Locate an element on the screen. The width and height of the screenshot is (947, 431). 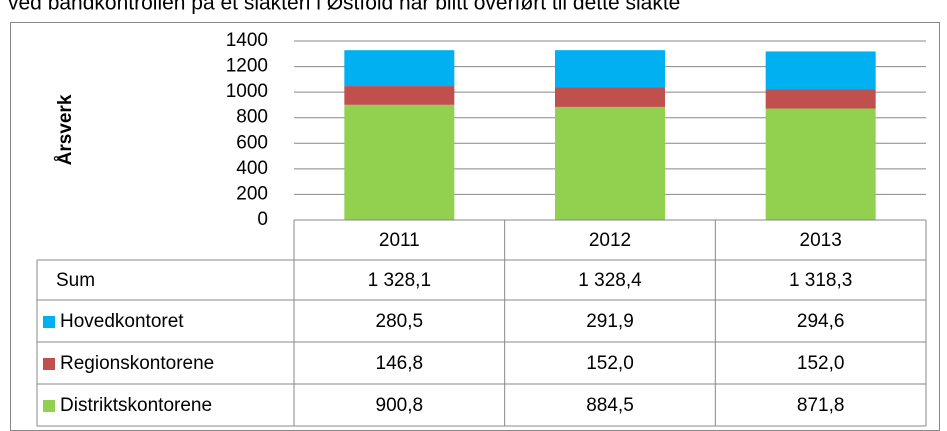
row-label: Regionskontorene is located at coordinates (137, 363).